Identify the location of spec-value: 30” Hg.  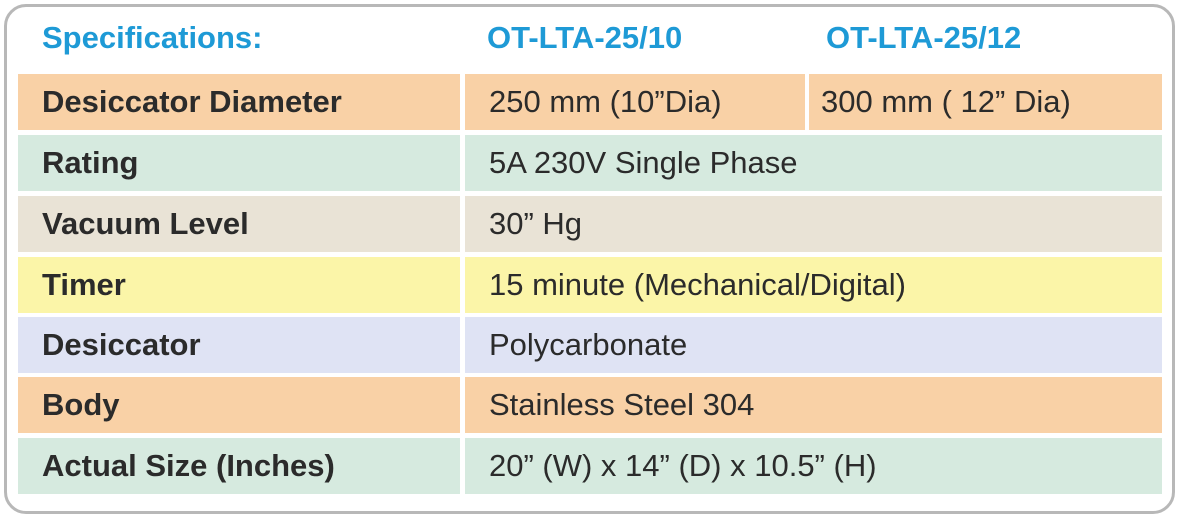
(813, 224).